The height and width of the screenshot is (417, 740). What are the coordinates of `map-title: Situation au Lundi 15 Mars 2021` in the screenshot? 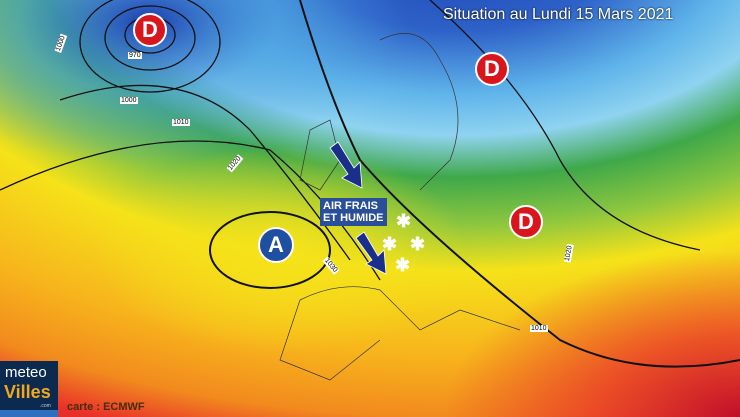 It's located at (558, 14).